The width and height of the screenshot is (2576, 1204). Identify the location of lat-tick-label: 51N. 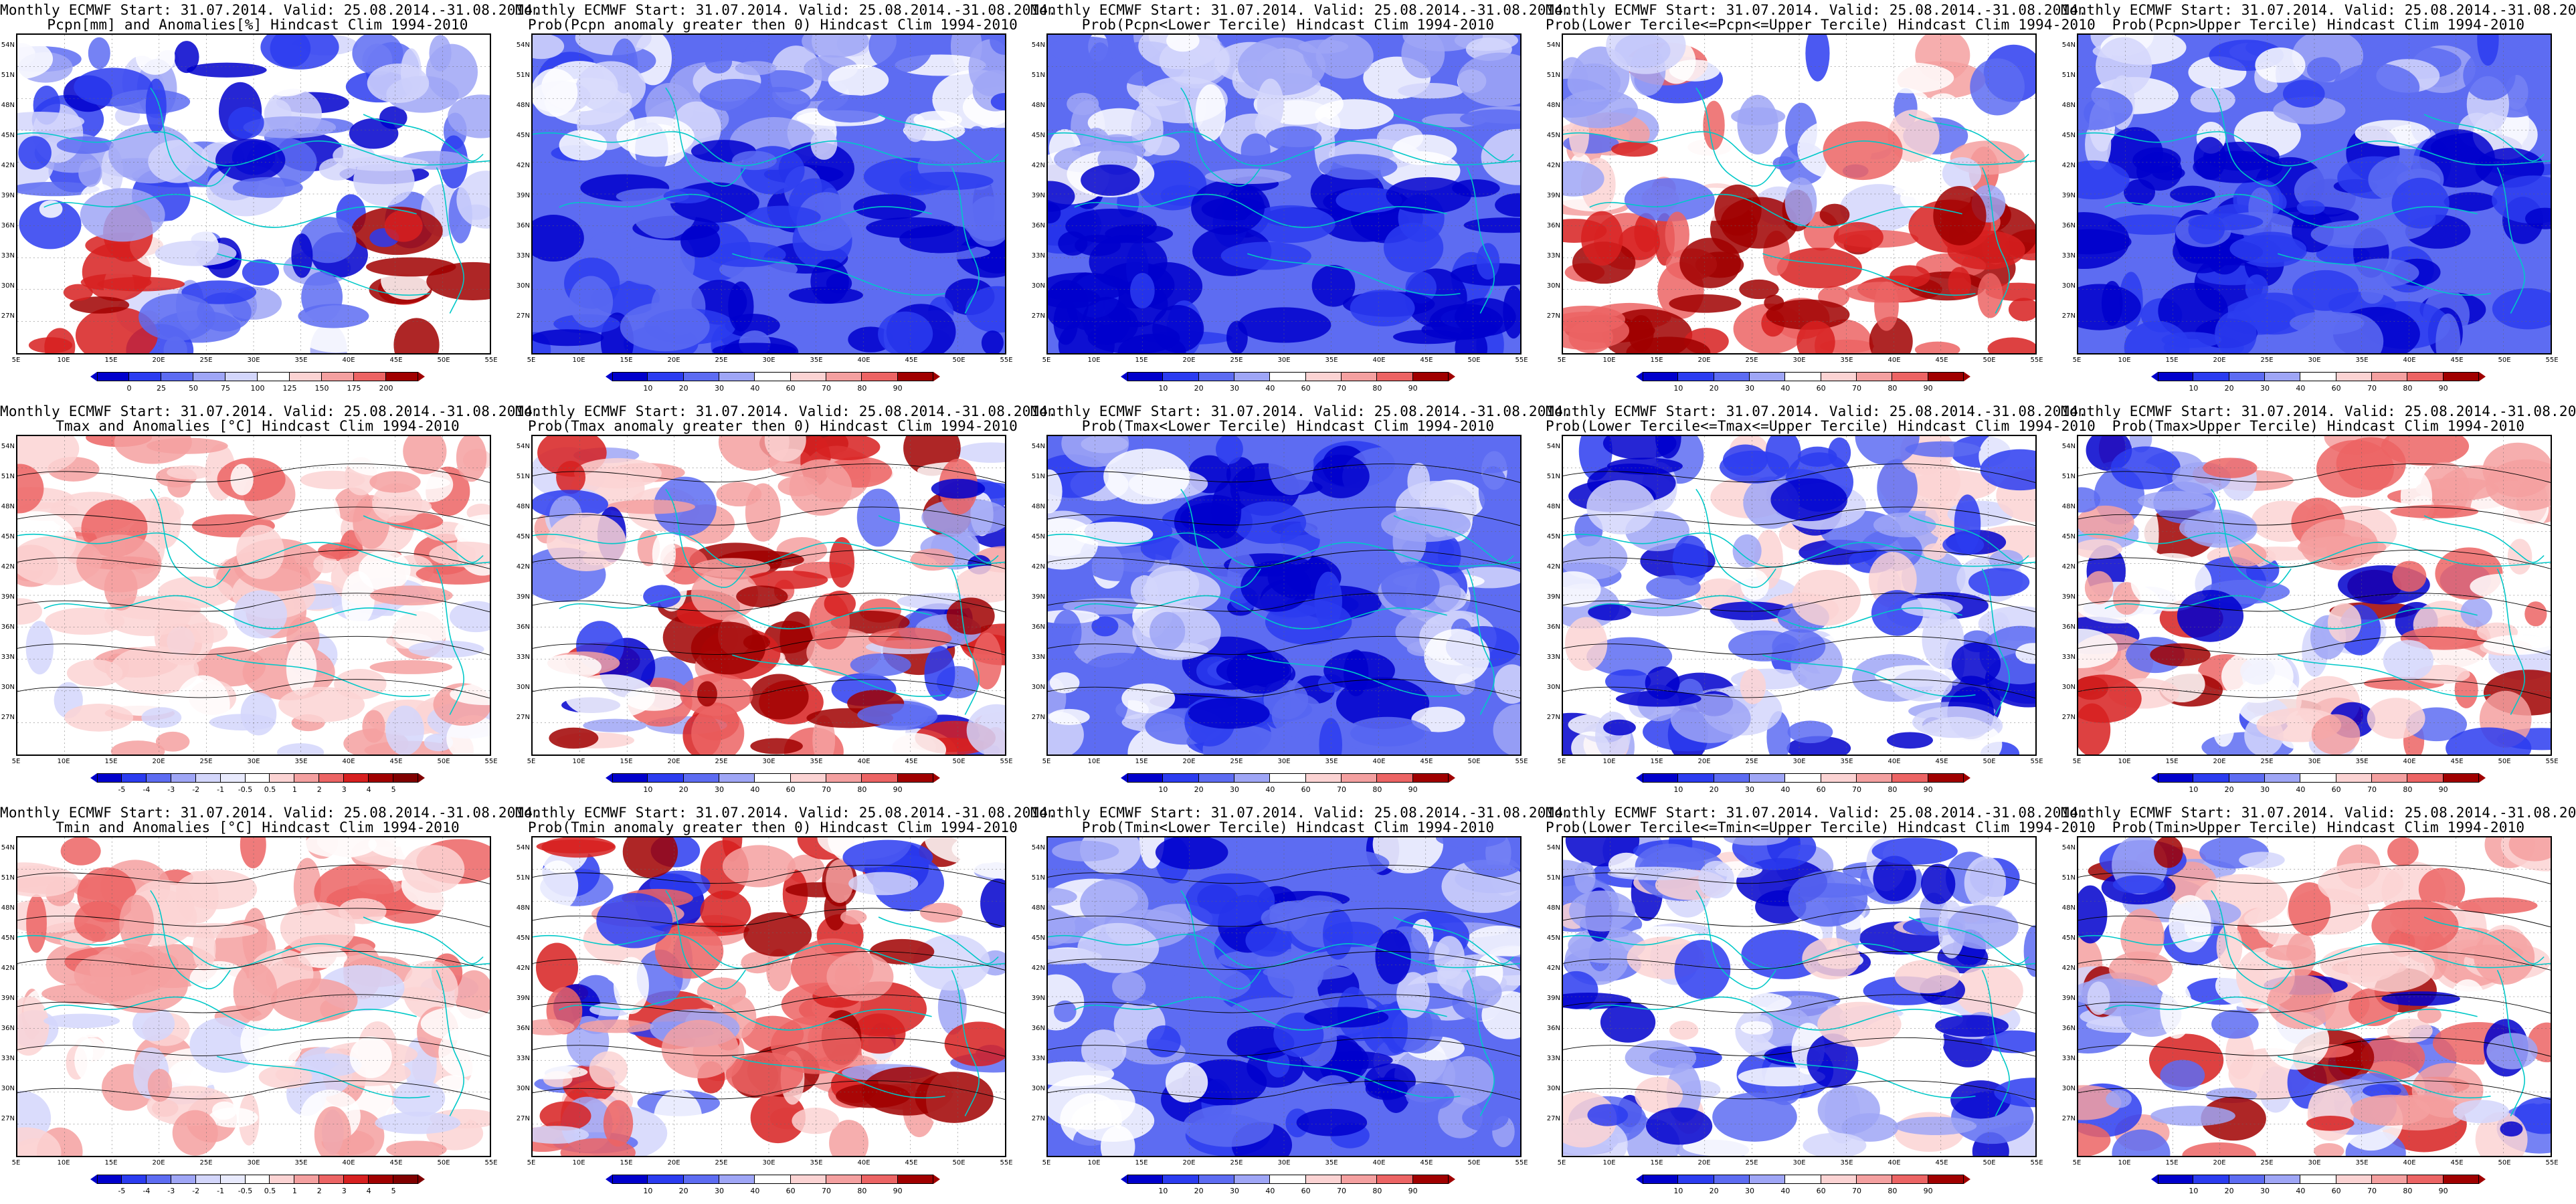
(2068, 75).